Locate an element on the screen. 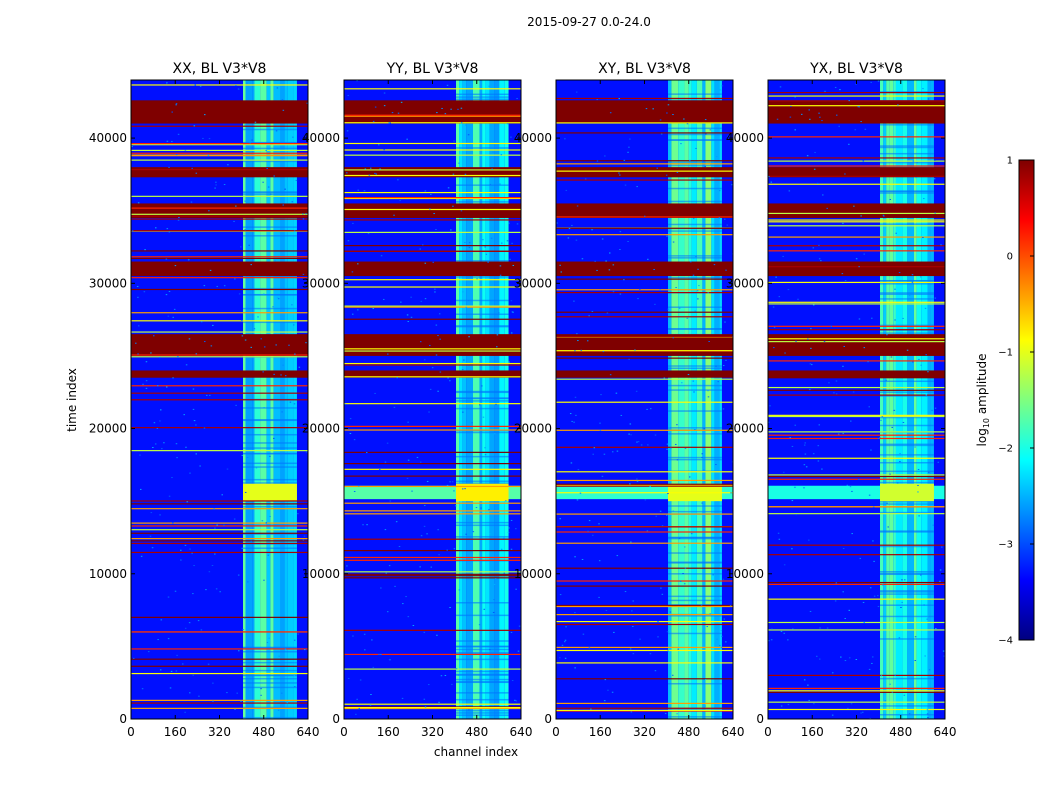  rfi-channel-stripe is located at coordinates (497, 399).